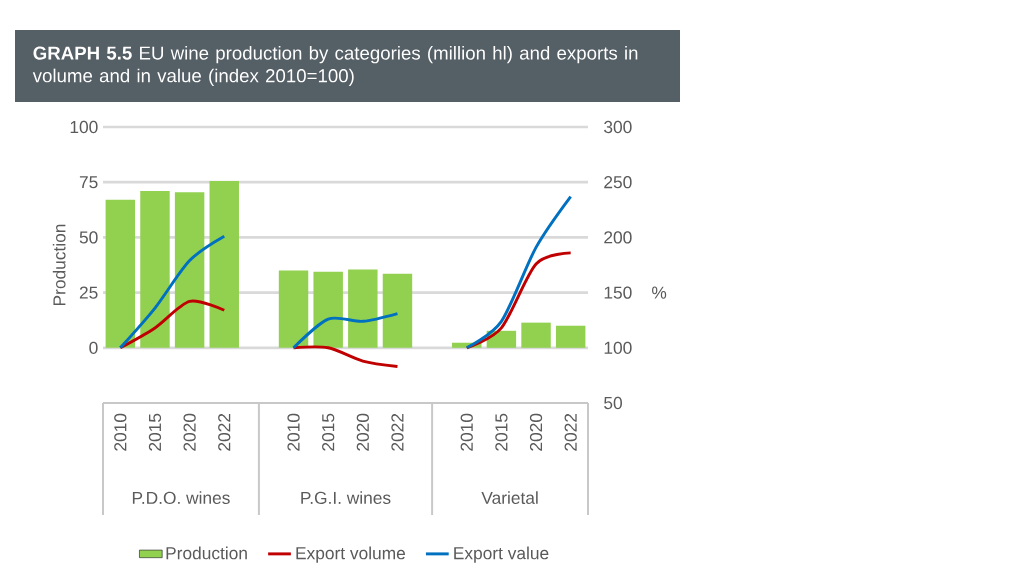 The image size is (1024, 576). What do you see at coordinates (618, 347) in the screenshot?
I see `y2-tick-label: 100` at bounding box center [618, 347].